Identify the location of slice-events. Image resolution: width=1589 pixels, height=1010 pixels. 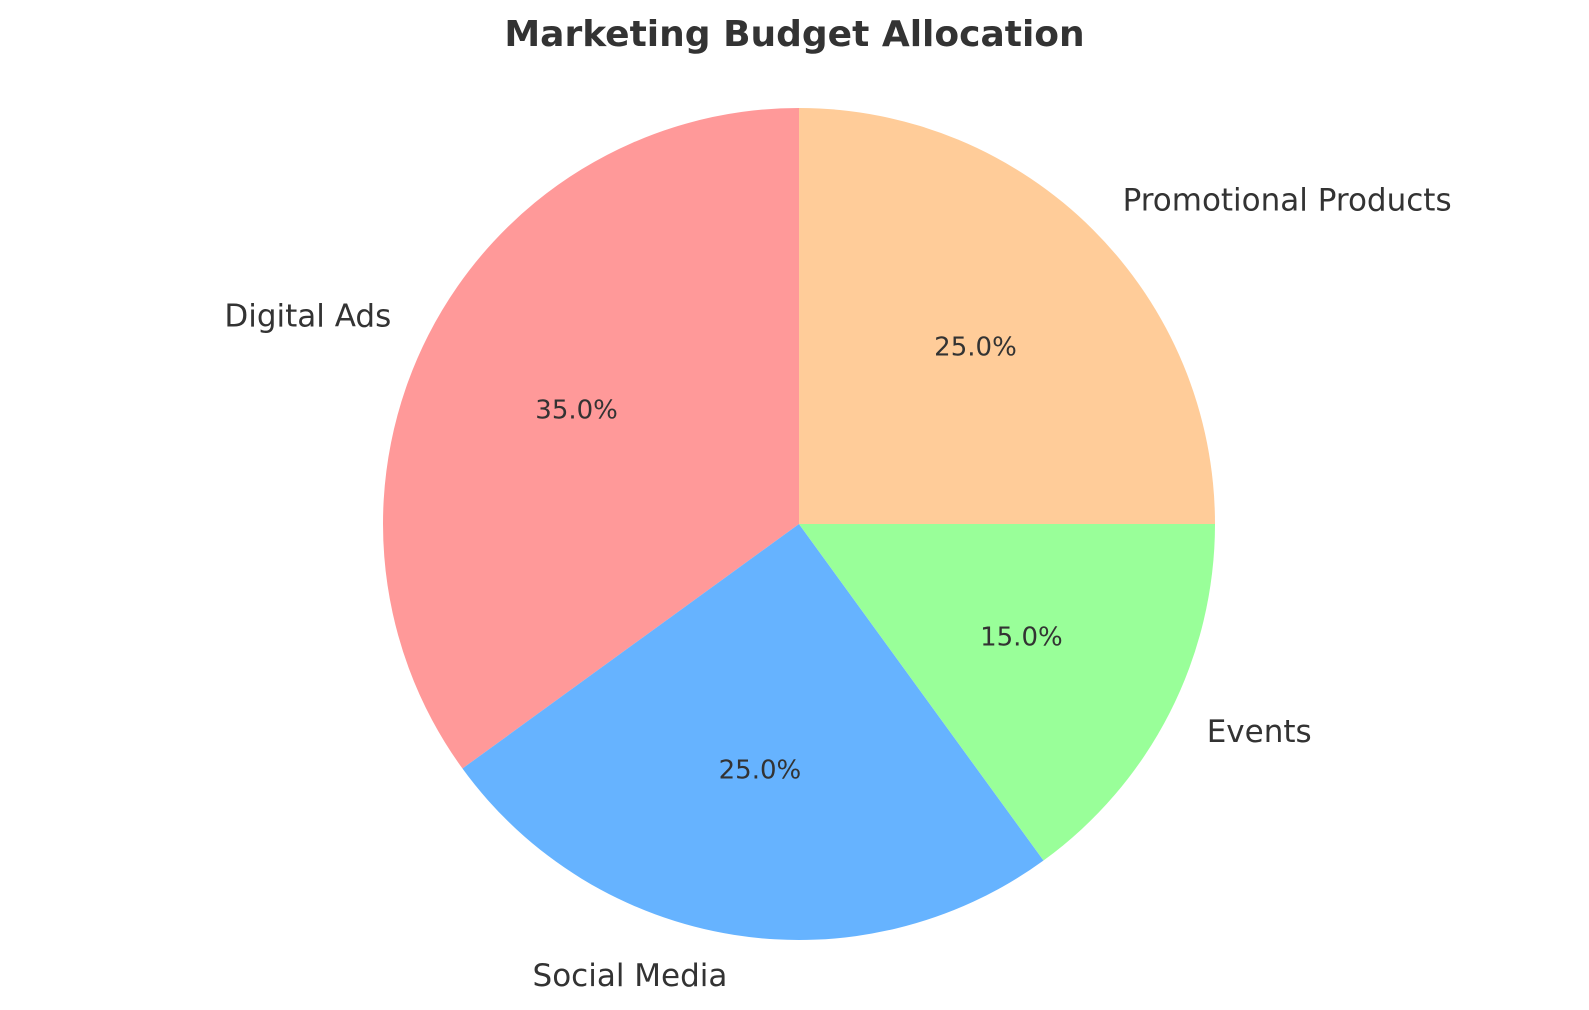
(1007, 692).